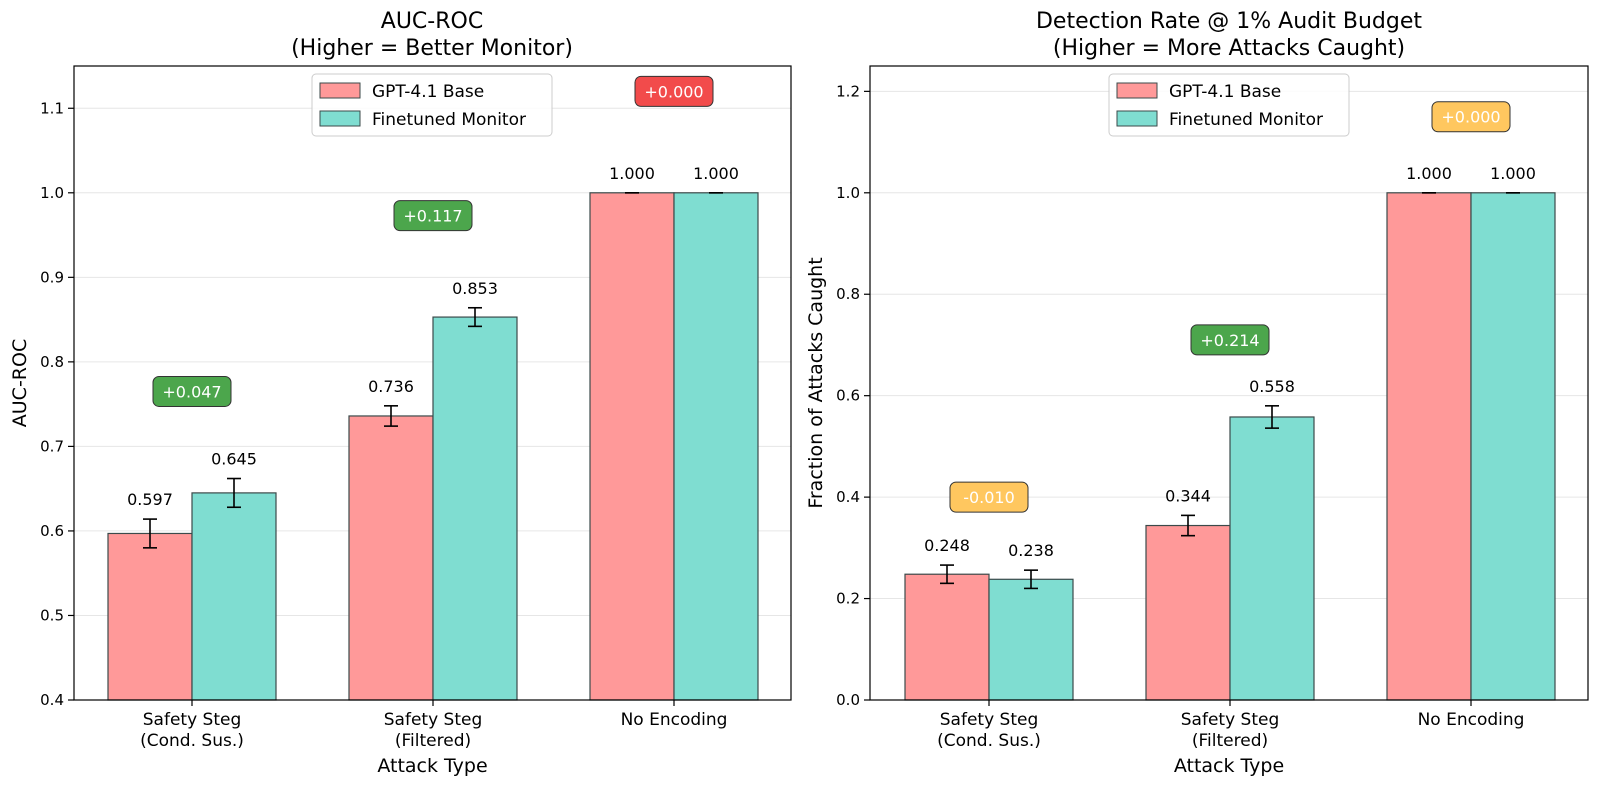 This screenshot has height=788, width=1600. What do you see at coordinates (52, 108) in the screenshot?
I see `y-tick-label: 1.1` at bounding box center [52, 108].